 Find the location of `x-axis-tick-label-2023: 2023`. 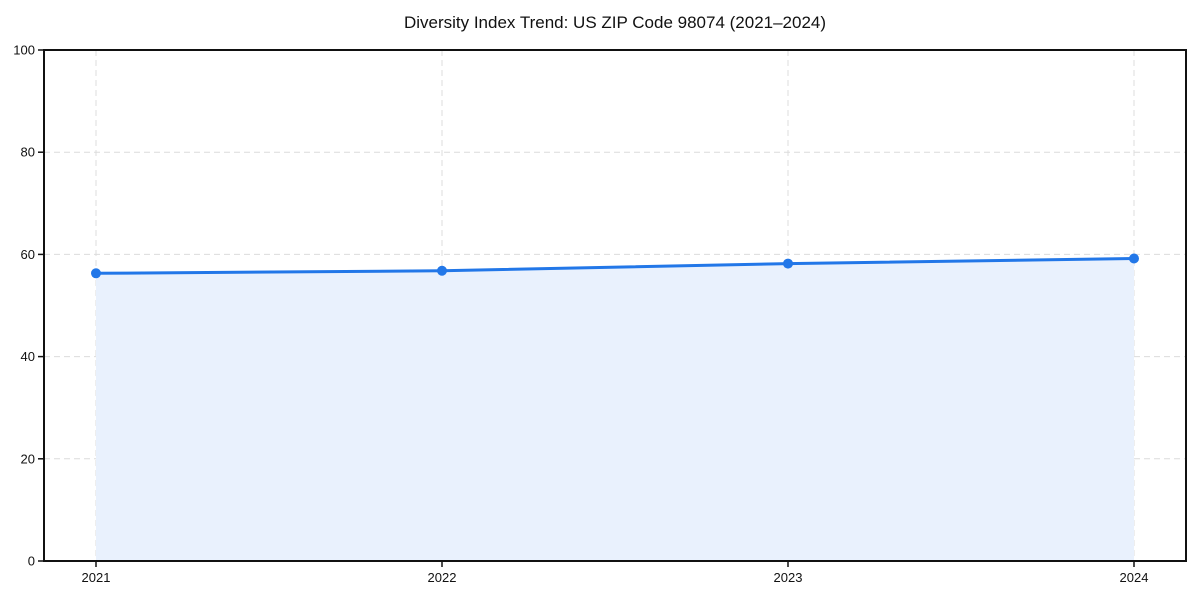

x-axis-tick-label-2023: 2023 is located at coordinates (788, 577).